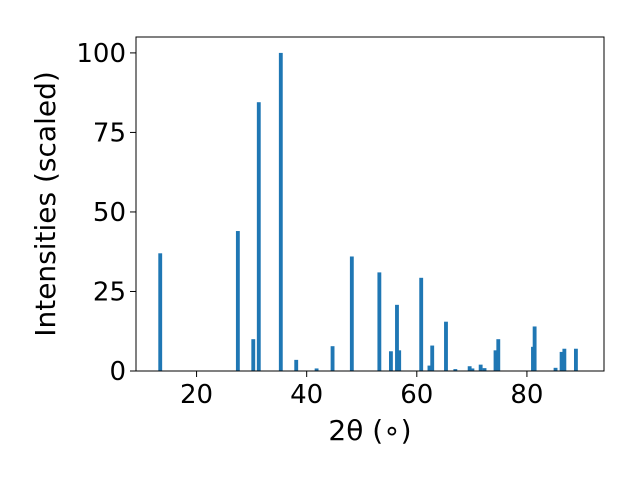 Image resolution: width=640 pixels, height=480 pixels. What do you see at coordinates (361, 390) in the screenshot?
I see `x-axis-ticks: 20 40 60 80` at bounding box center [361, 390].